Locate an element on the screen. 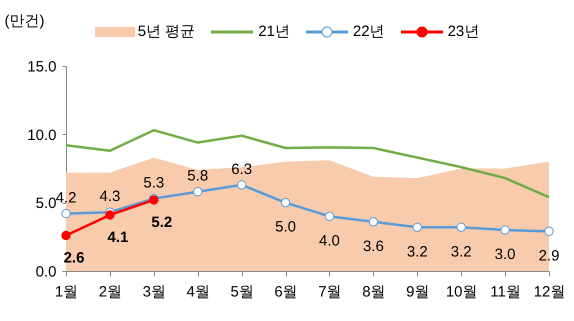 The image size is (574, 321). data-label: 4.1 is located at coordinates (117, 237).